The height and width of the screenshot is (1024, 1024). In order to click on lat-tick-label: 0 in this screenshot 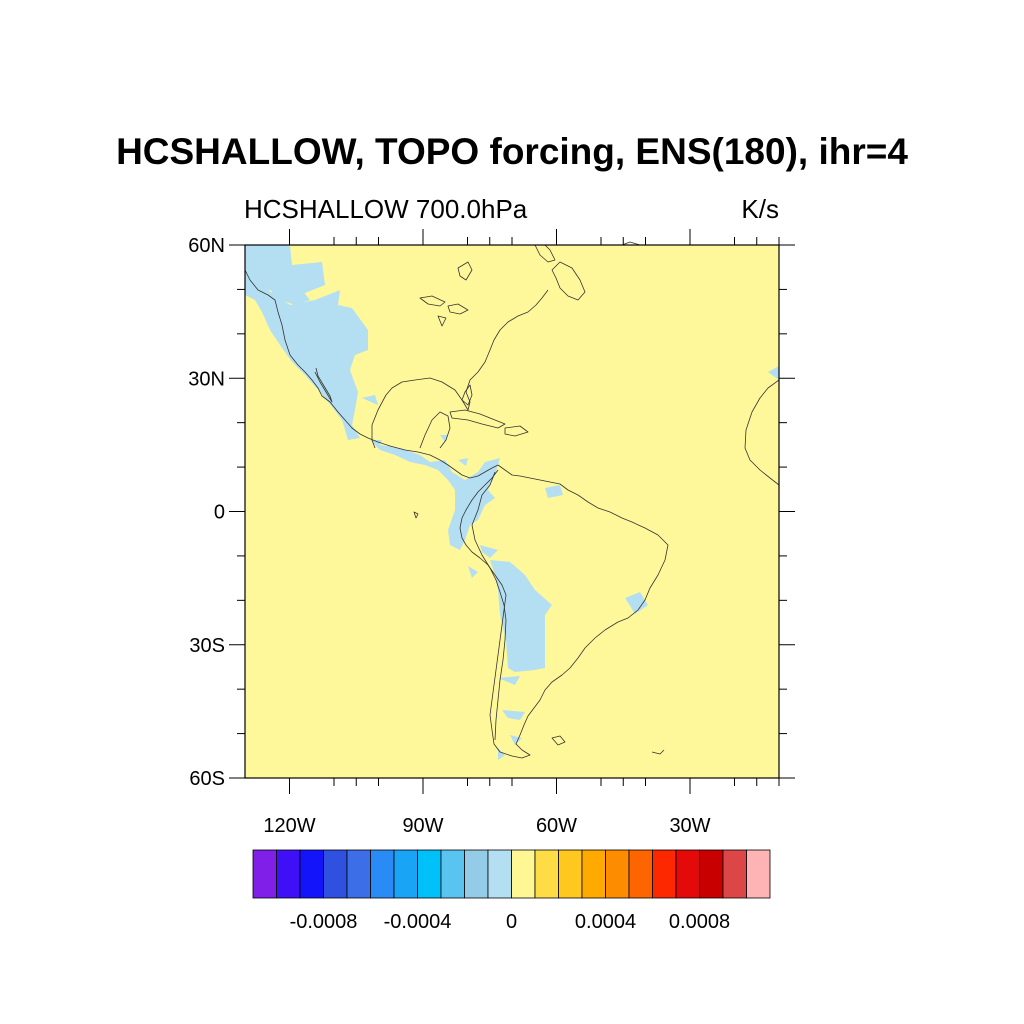, I will do `click(219, 513)`.